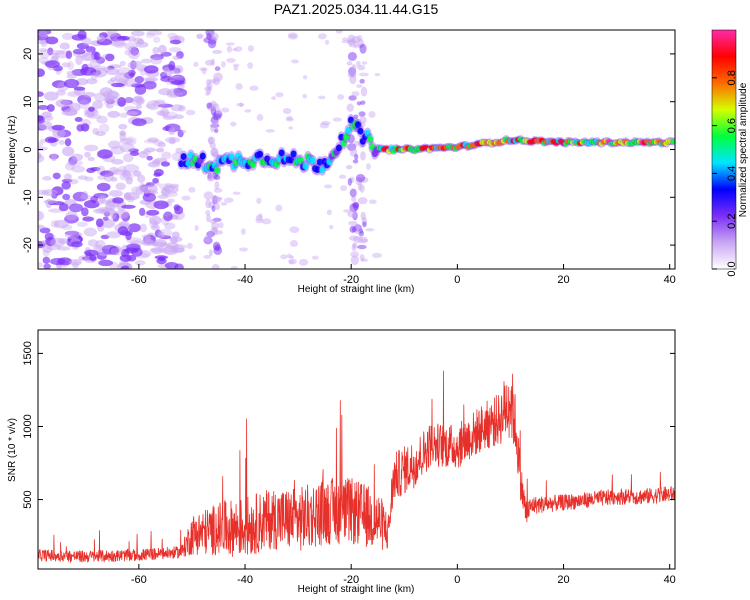 This screenshot has height=600, width=750. I want to click on x-tick-label: -40, so click(245, 580).